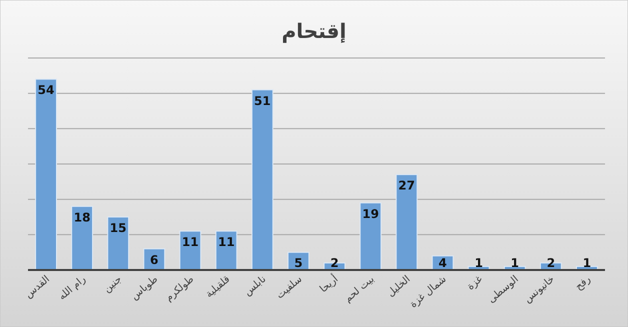 The height and width of the screenshot is (327, 628). What do you see at coordinates (407, 185) in the screenshot?
I see `data-label: 27` at bounding box center [407, 185].